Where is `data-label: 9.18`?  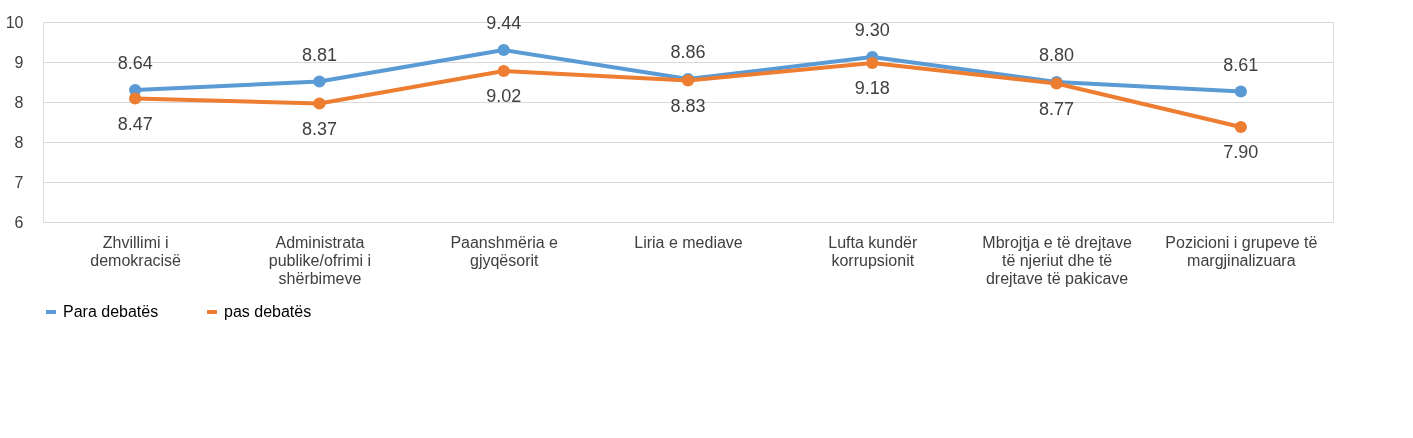 data-label: 9.18 is located at coordinates (872, 88).